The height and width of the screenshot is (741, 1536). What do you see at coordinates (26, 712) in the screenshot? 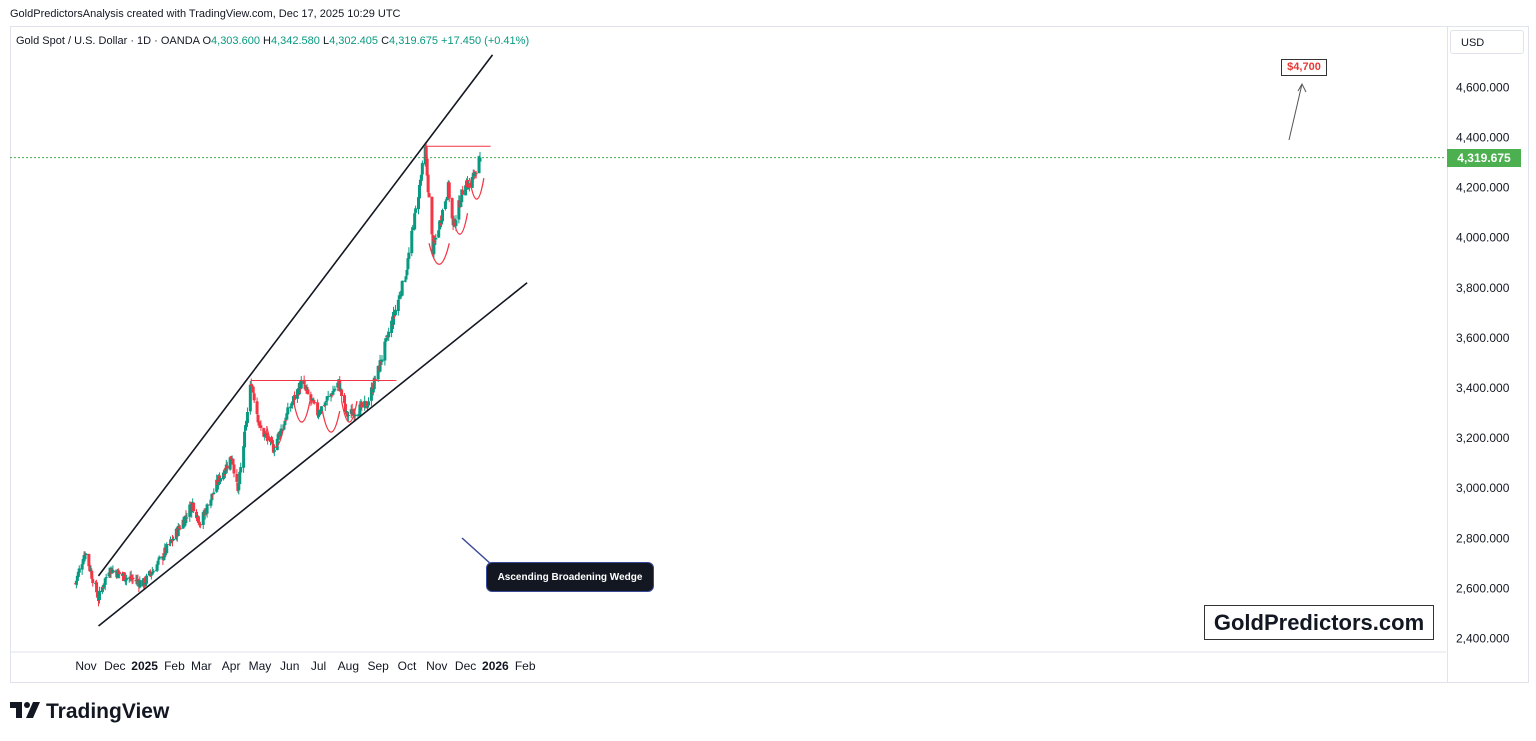
I see `tradingview-icon` at bounding box center [26, 712].